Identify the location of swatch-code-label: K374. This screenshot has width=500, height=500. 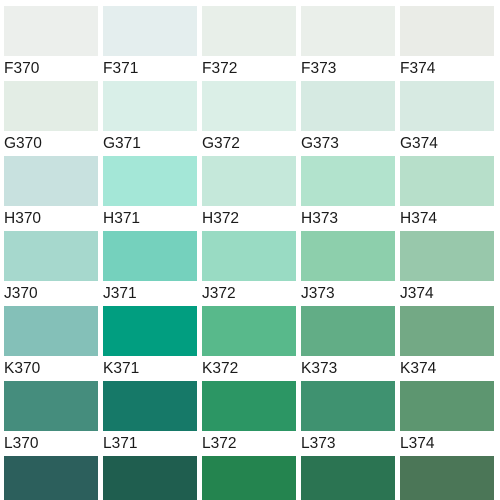
(418, 368).